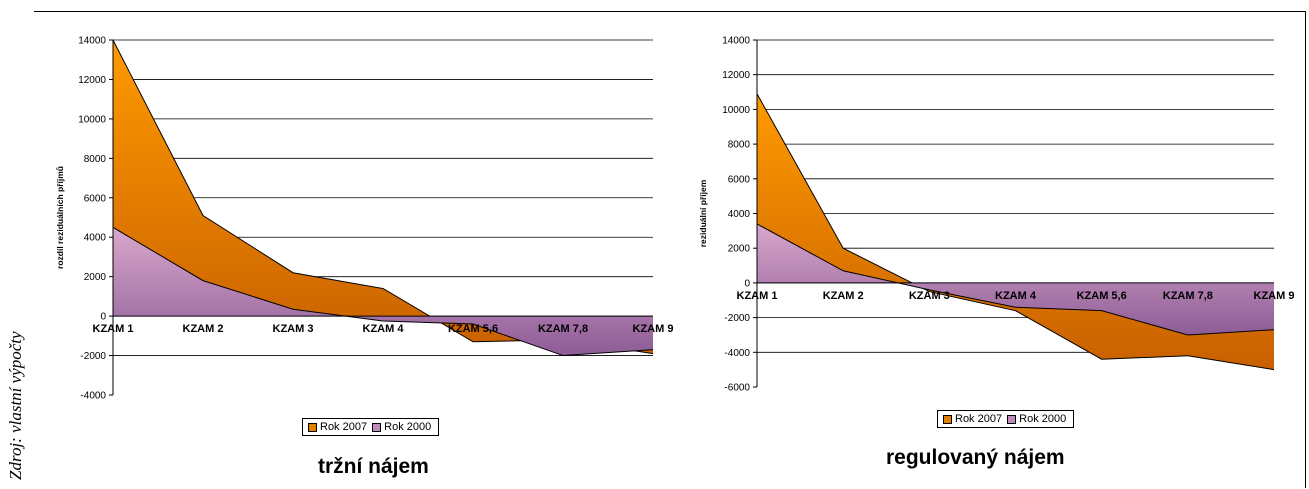 The height and width of the screenshot is (489, 1309). What do you see at coordinates (1006, 419) in the screenshot?
I see `legend-regulovany-najem: Rok 2007 Rok 2000` at bounding box center [1006, 419].